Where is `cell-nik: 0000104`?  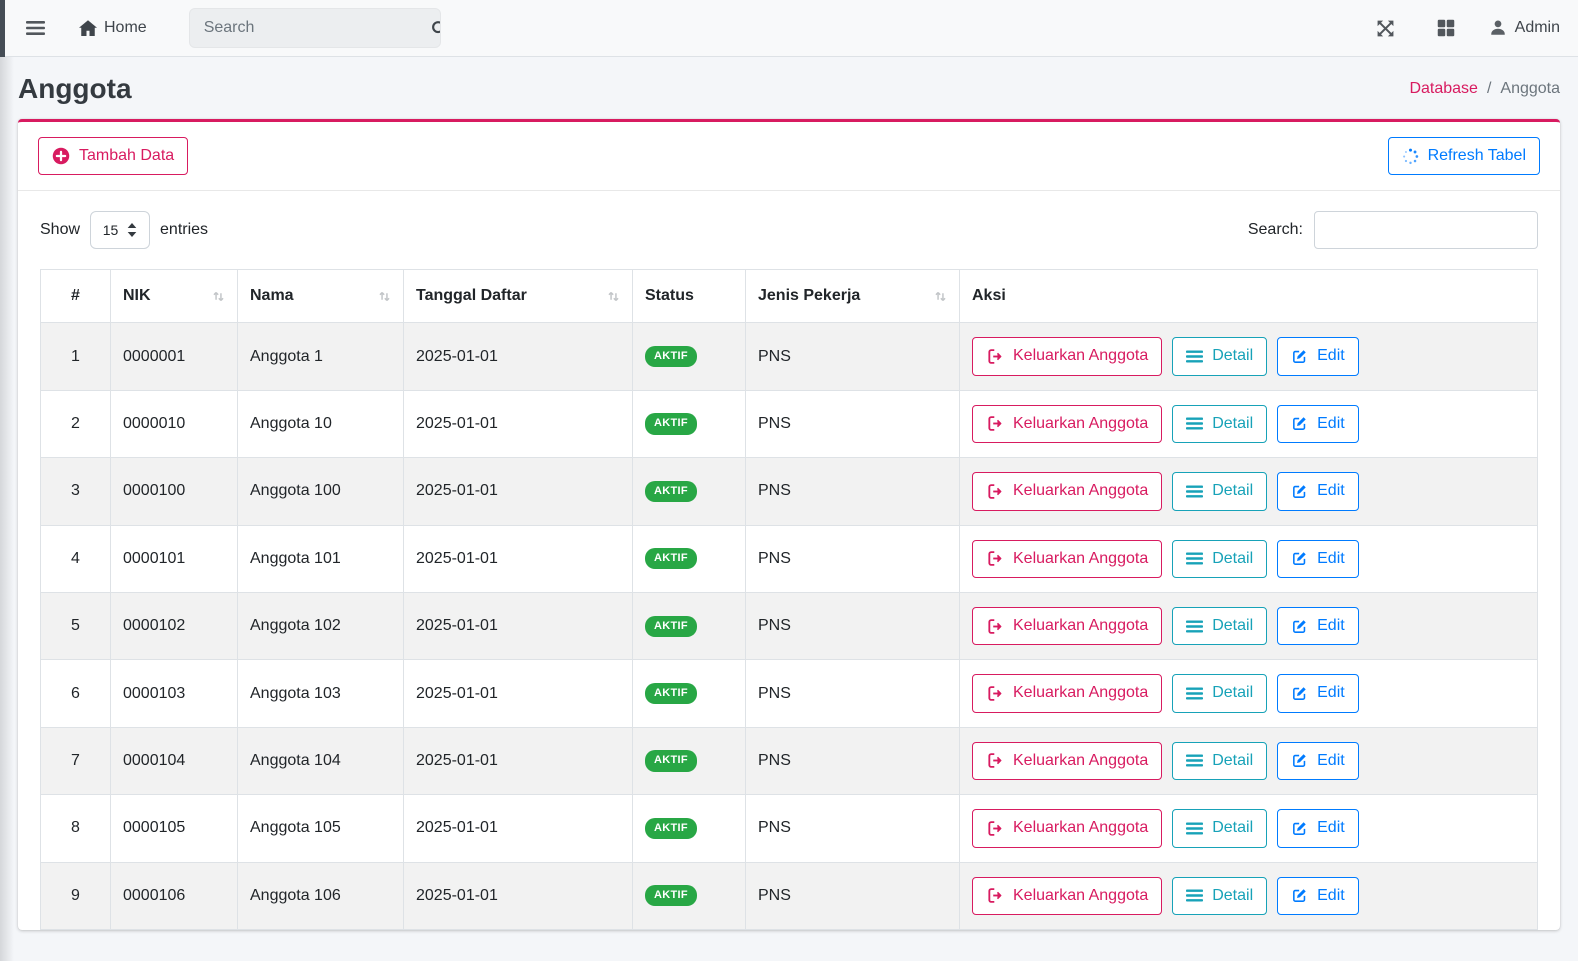 cell-nik: 0000104 is located at coordinates (174, 761).